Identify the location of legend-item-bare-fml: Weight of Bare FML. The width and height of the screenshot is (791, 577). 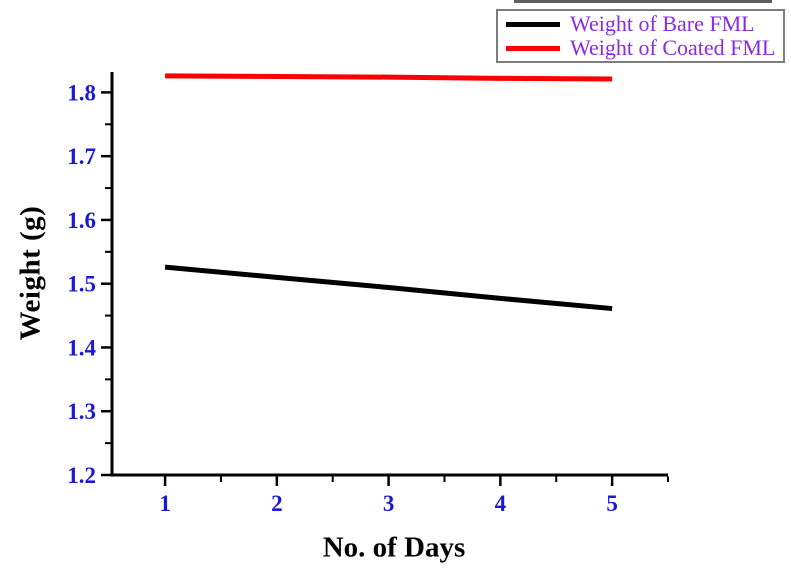
(640, 24).